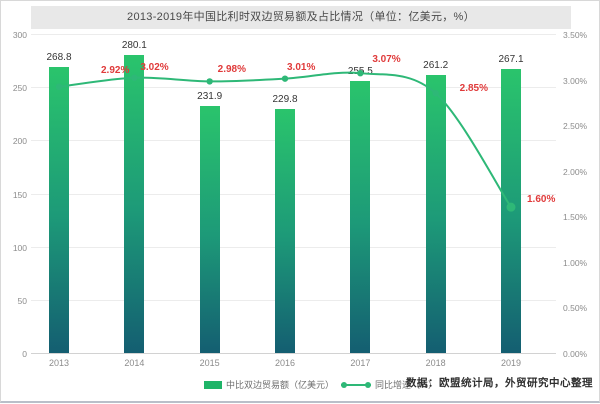 The image size is (600, 404). What do you see at coordinates (356, 385) in the screenshot?
I see `line-series-marker-icon` at bounding box center [356, 385].